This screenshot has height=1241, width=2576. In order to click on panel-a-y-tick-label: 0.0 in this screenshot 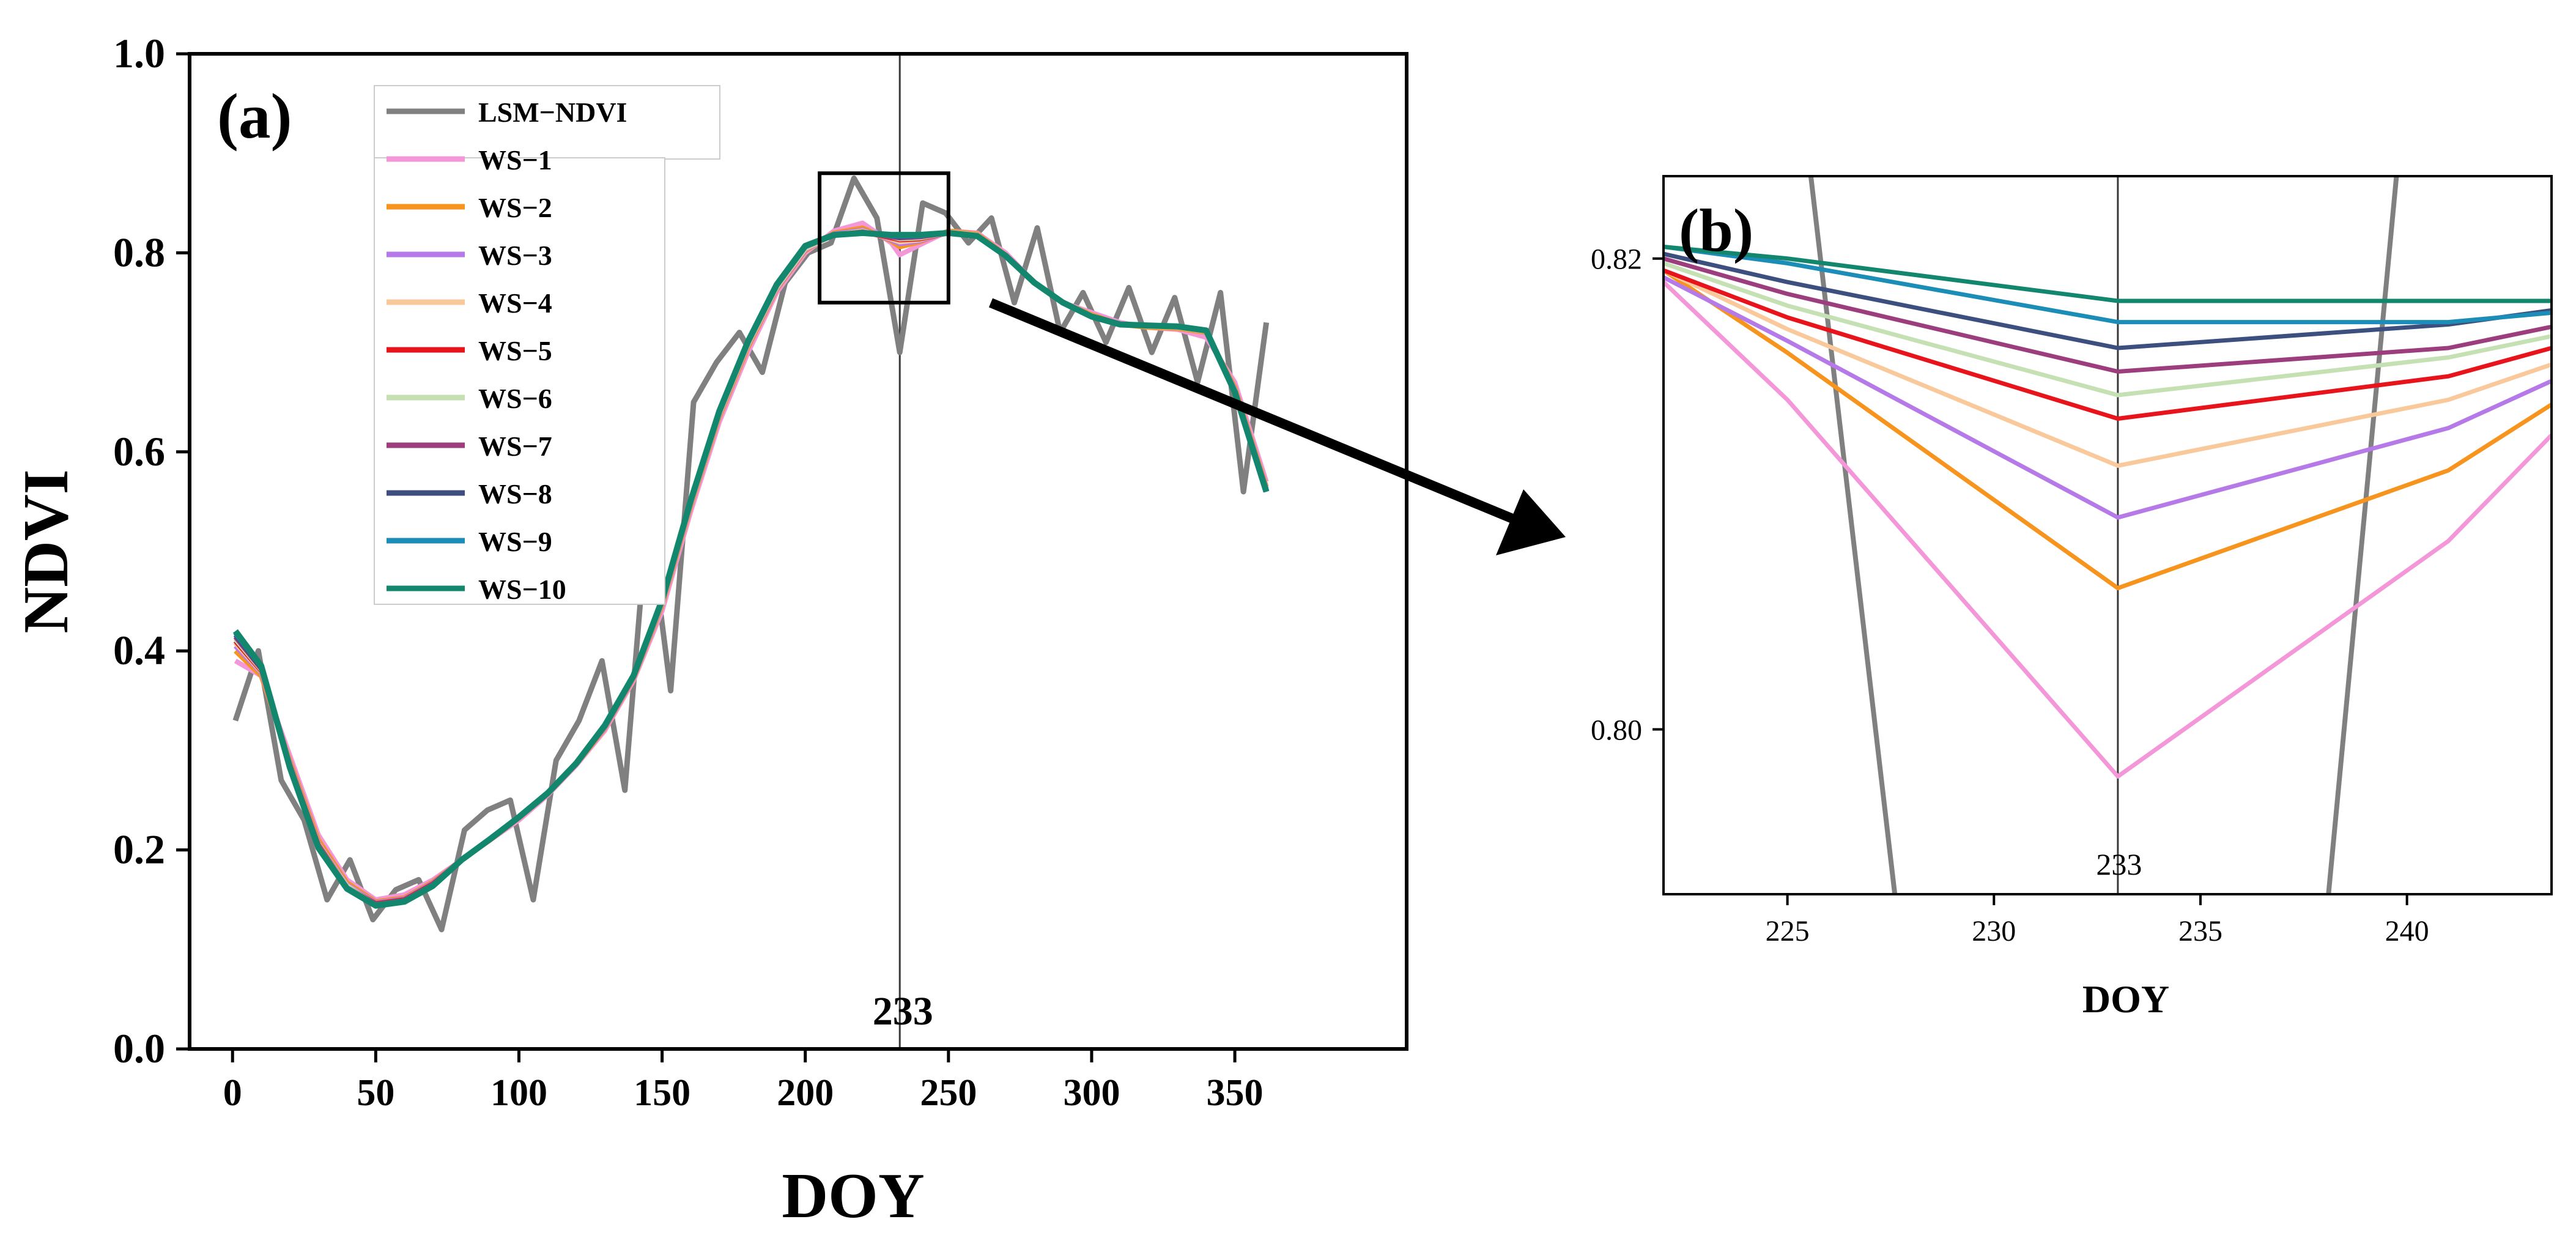, I will do `click(139, 1048)`.